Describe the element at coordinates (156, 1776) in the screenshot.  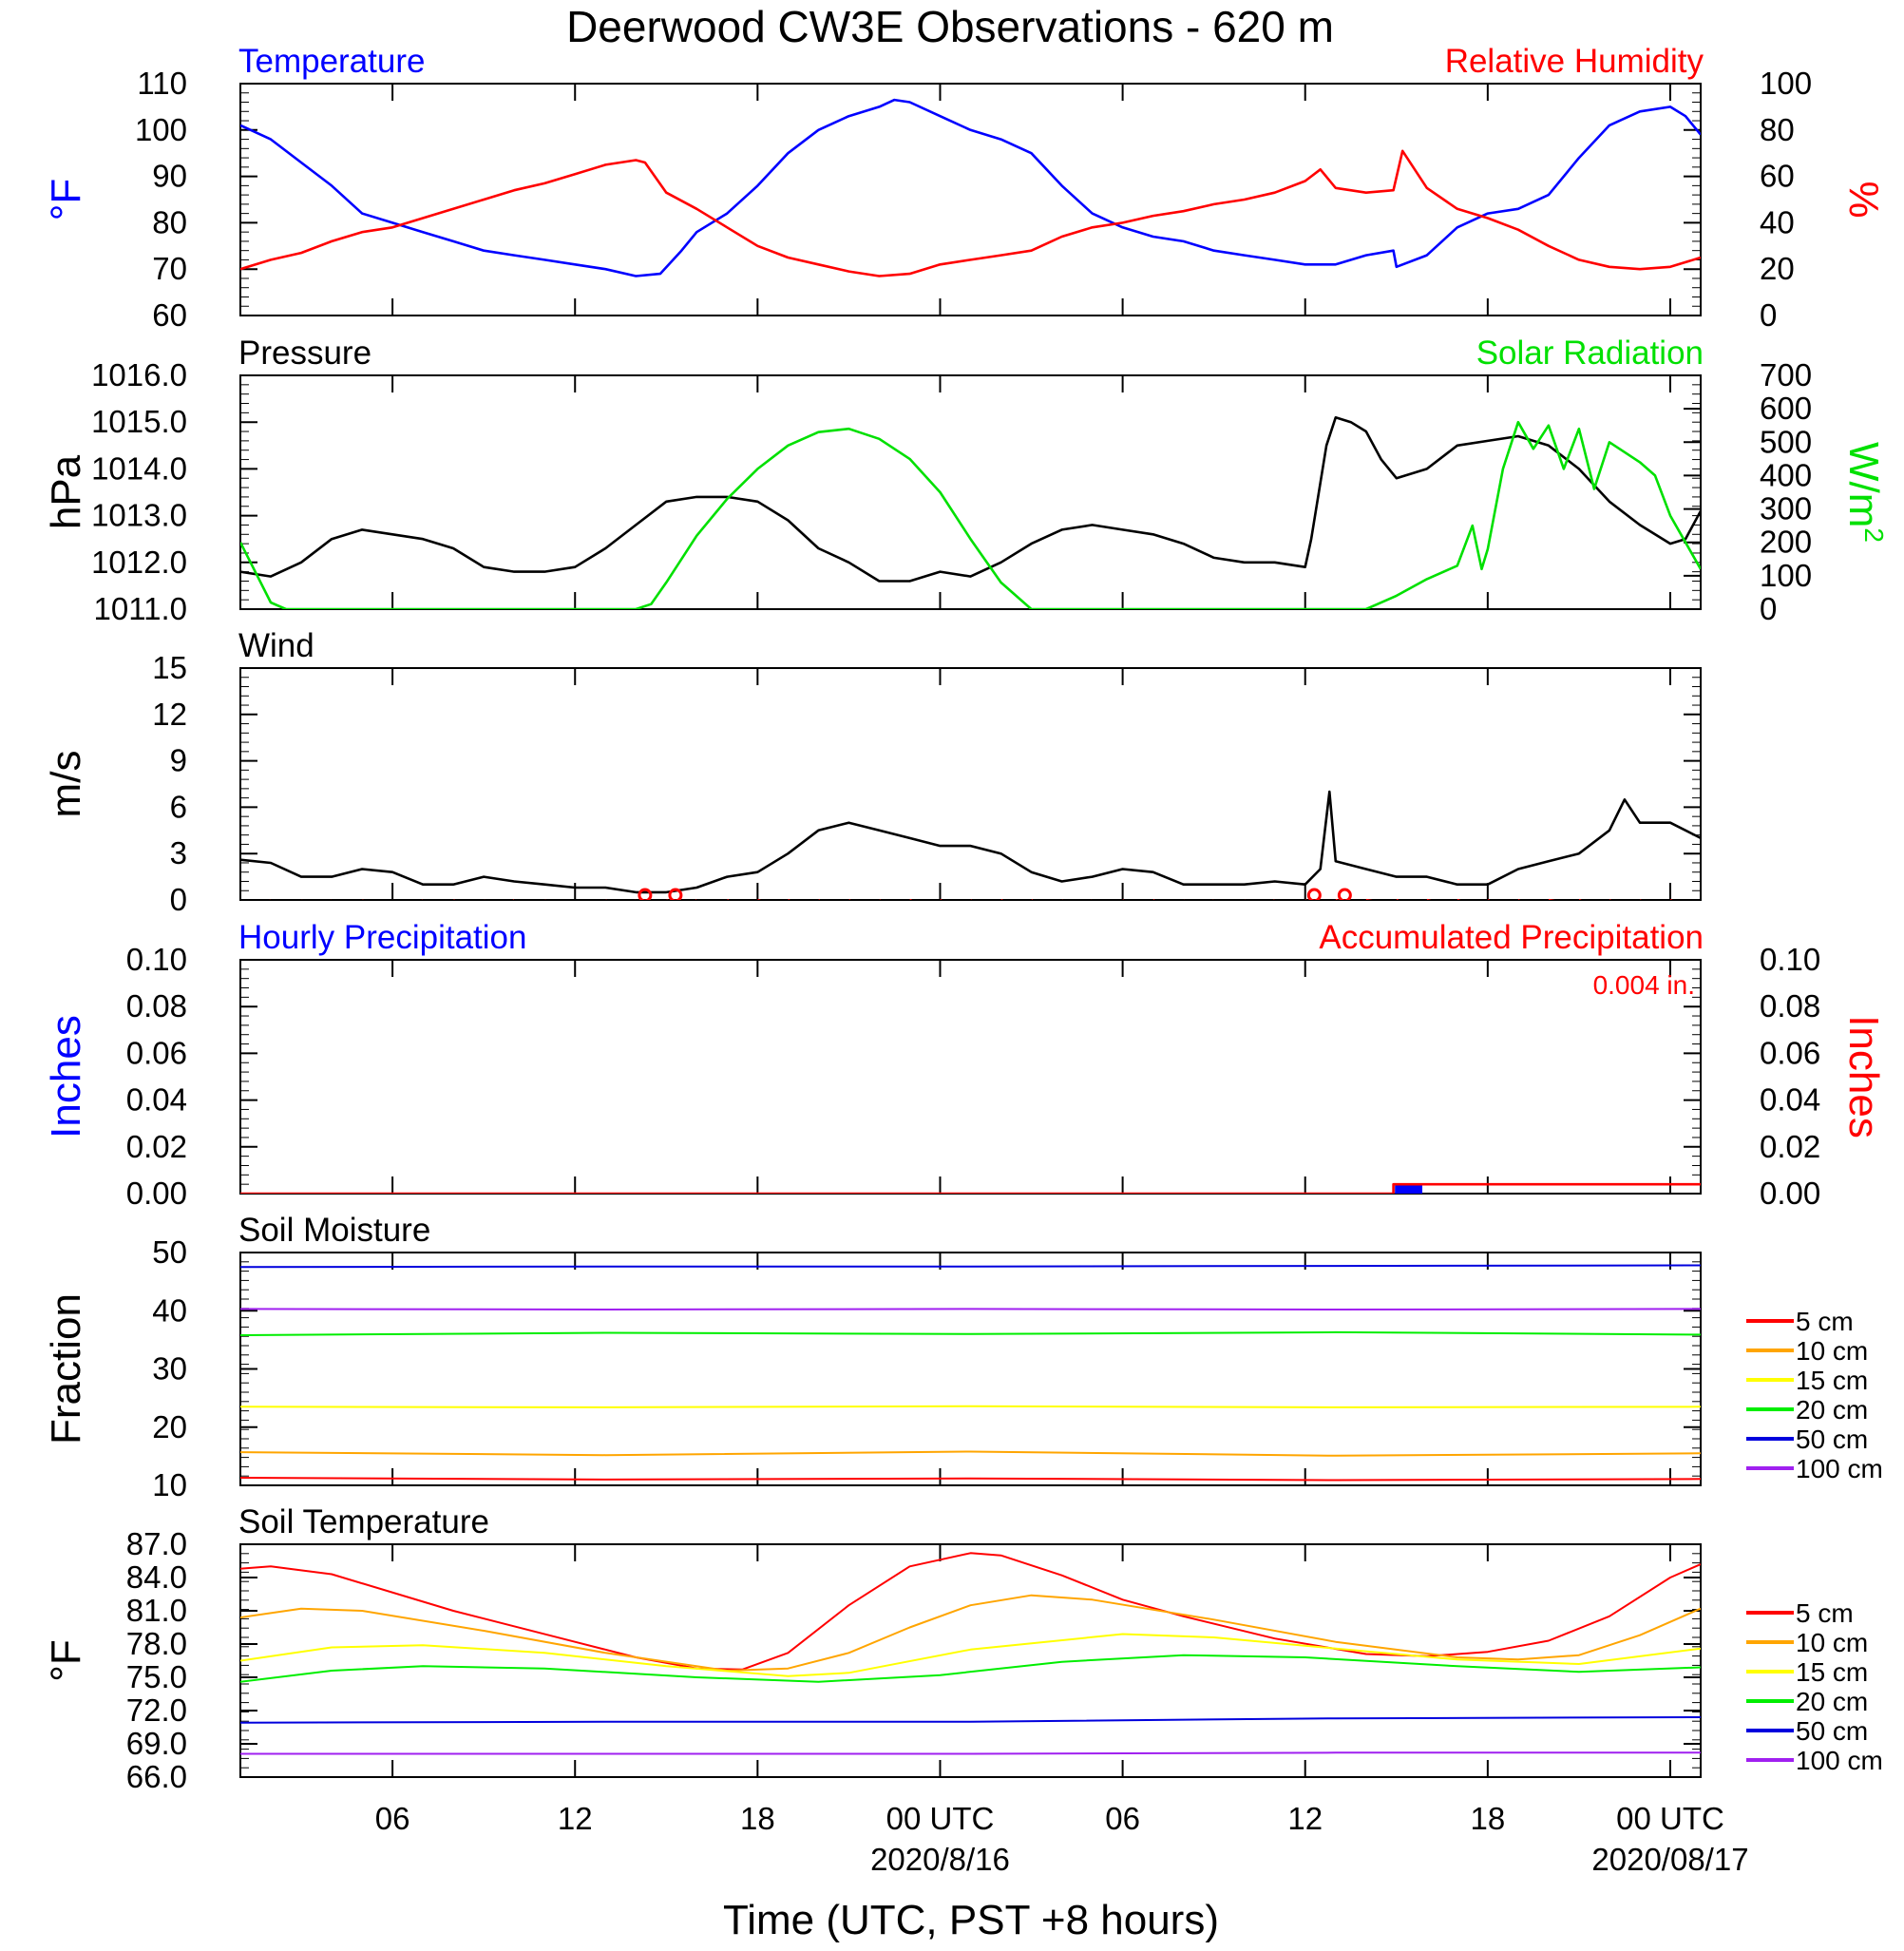
I see `y-tick-label-left: 66.0` at that location.